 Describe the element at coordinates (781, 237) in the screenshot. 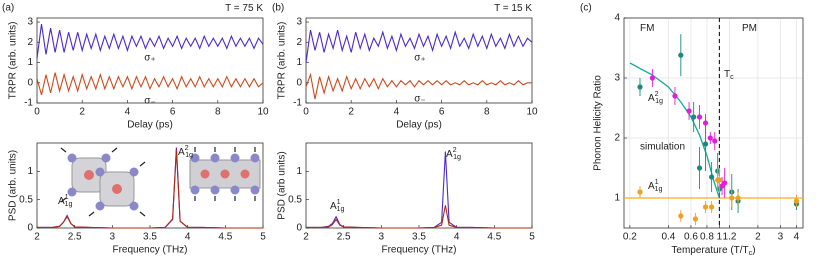

I see `x-tick-label: 3` at that location.